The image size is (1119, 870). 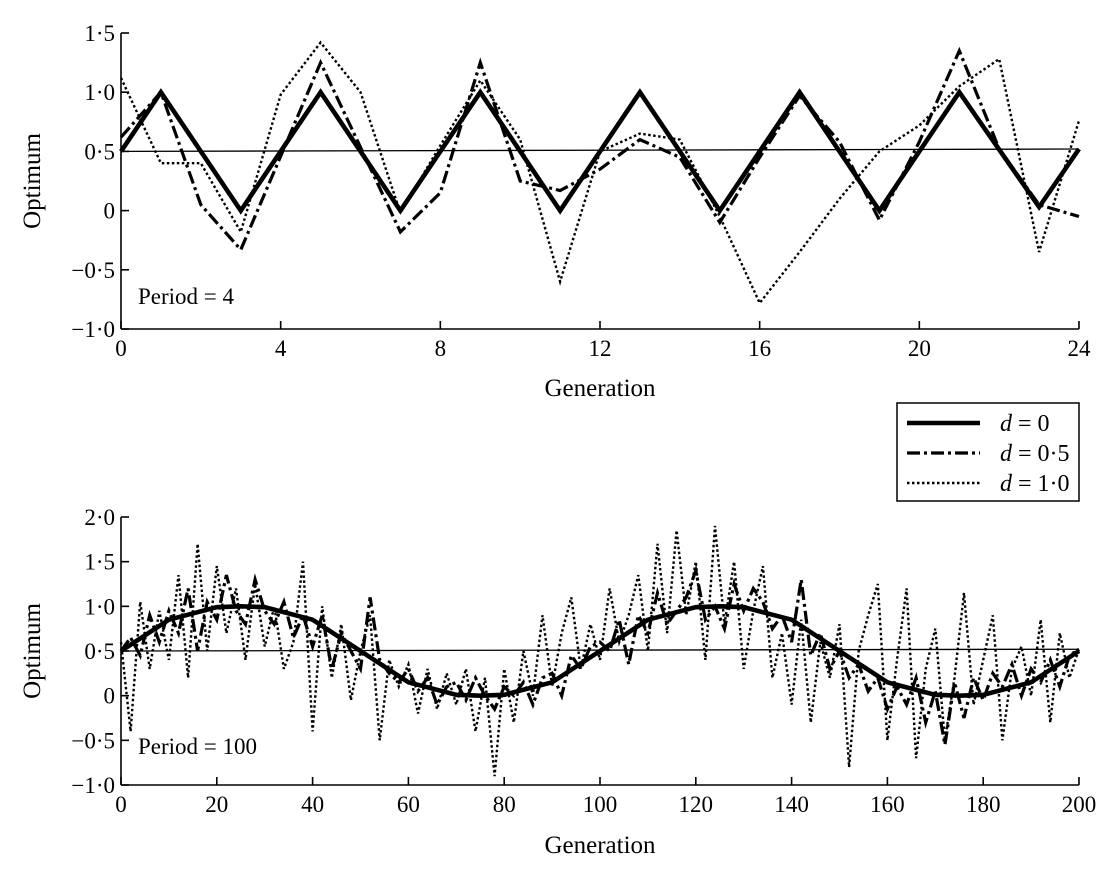 What do you see at coordinates (186, 296) in the screenshot?
I see `period-annotation: Period = 4` at bounding box center [186, 296].